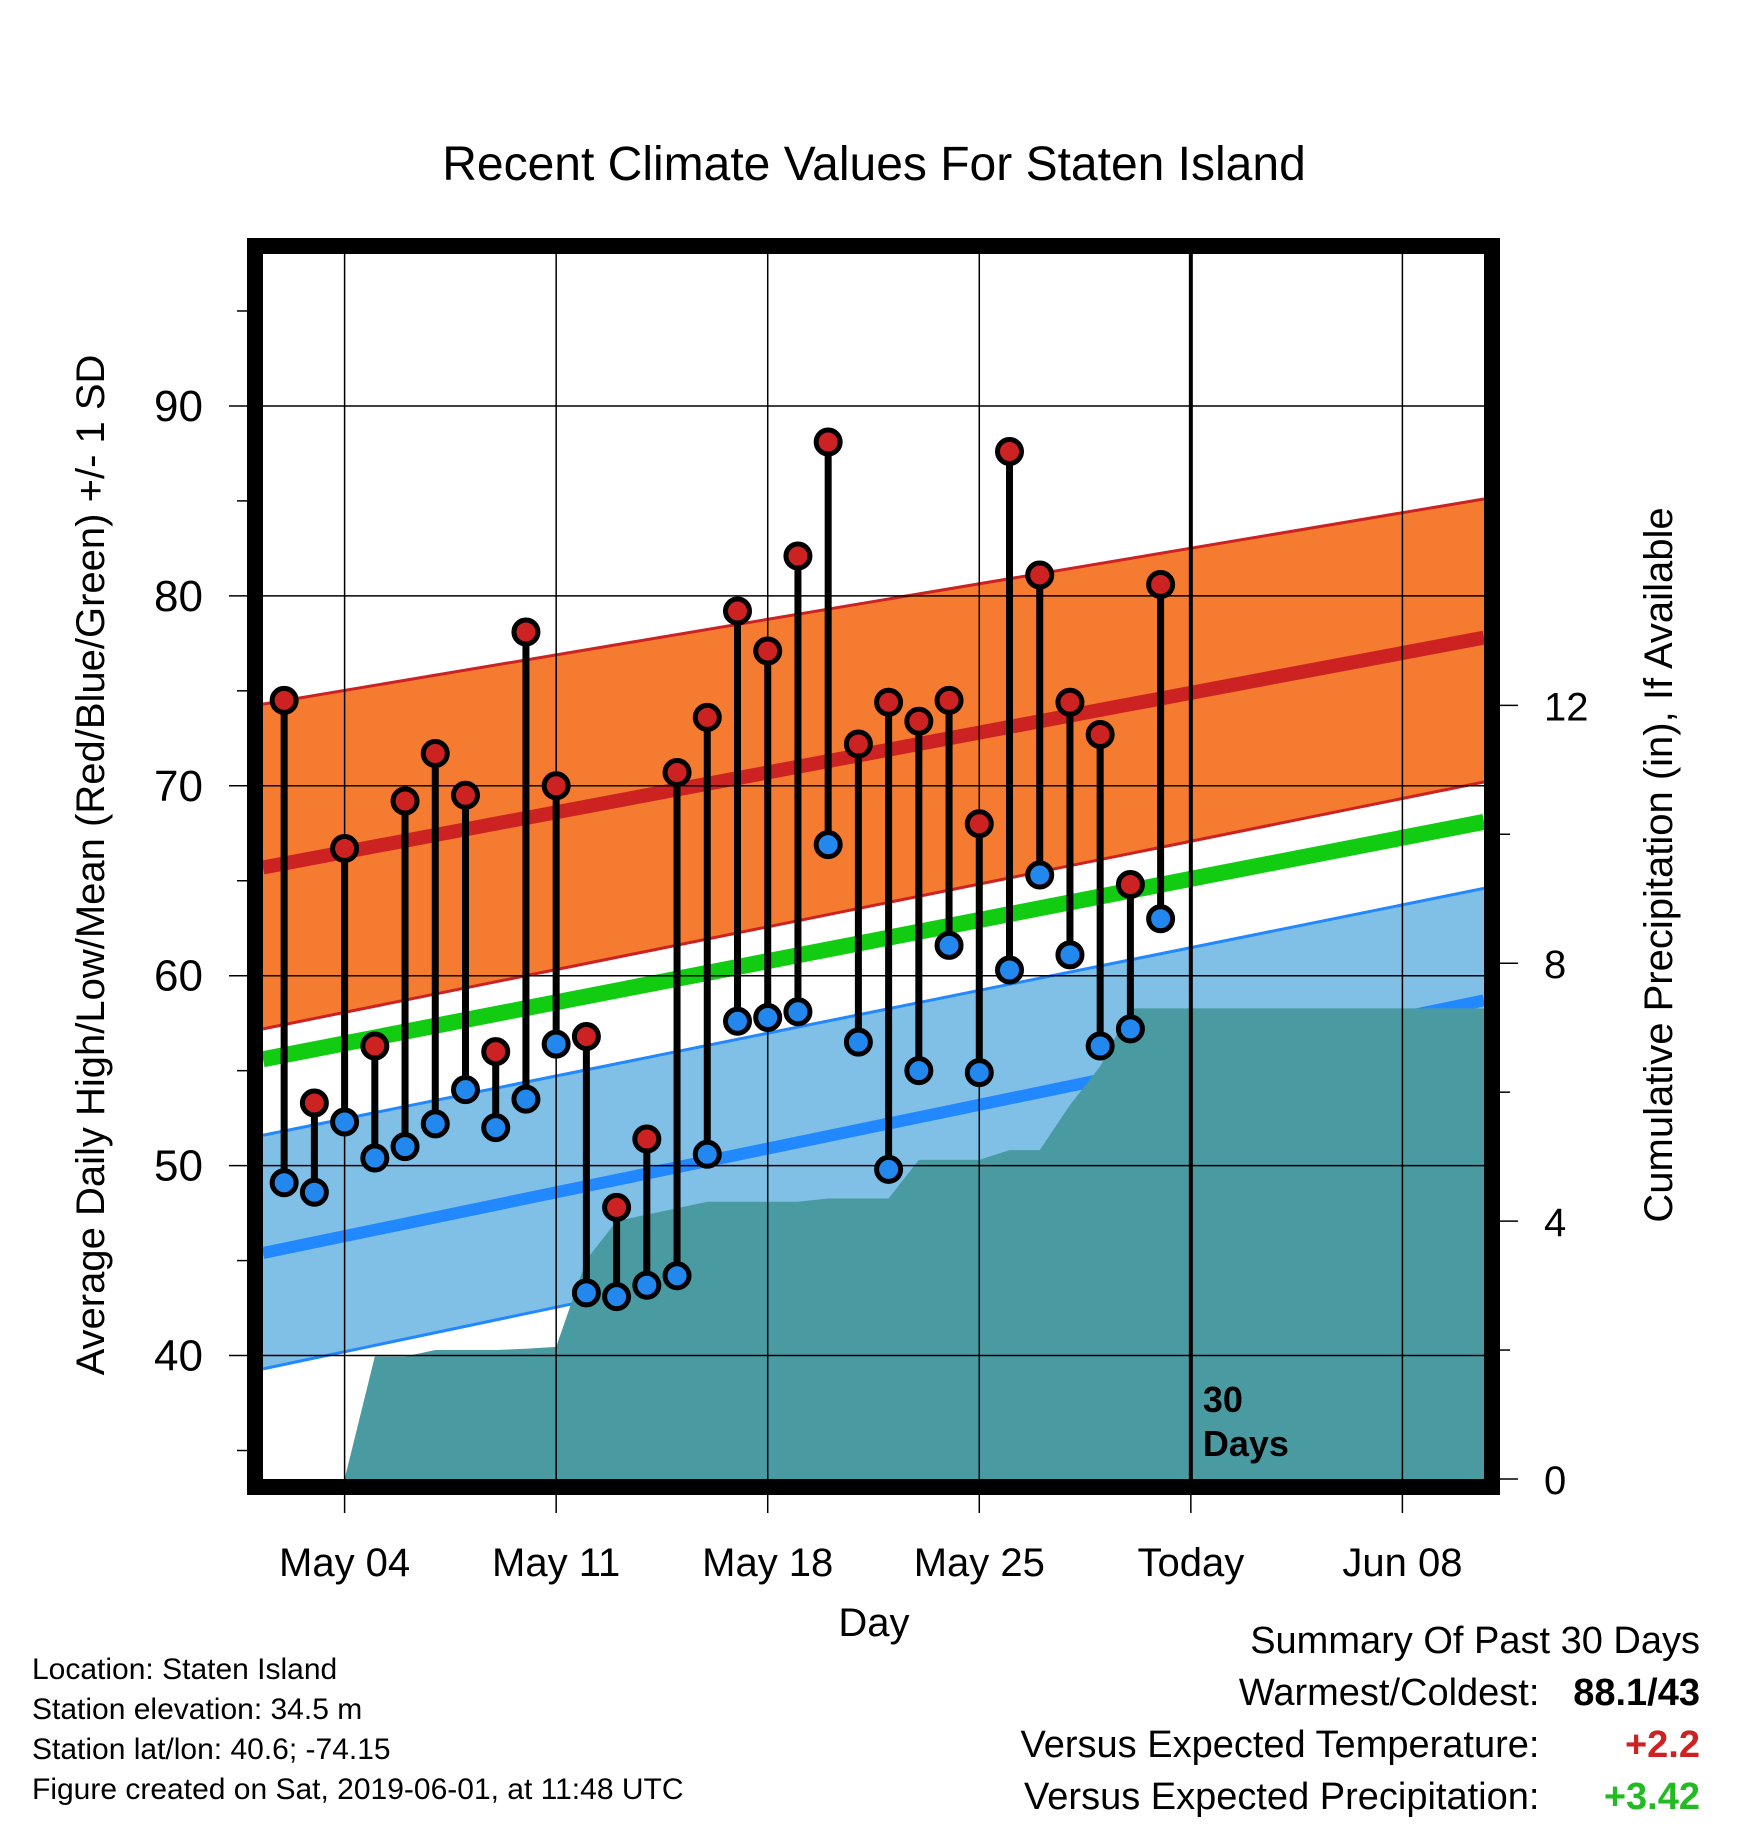  What do you see at coordinates (178, 786) in the screenshot?
I see `y-tick-label: 70` at bounding box center [178, 786].